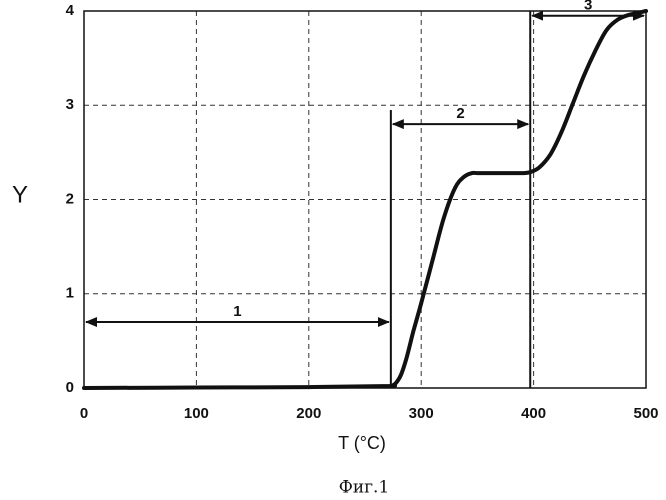  Describe the element at coordinates (70, 10) in the screenshot. I see `y-tick-label: 4` at that location.